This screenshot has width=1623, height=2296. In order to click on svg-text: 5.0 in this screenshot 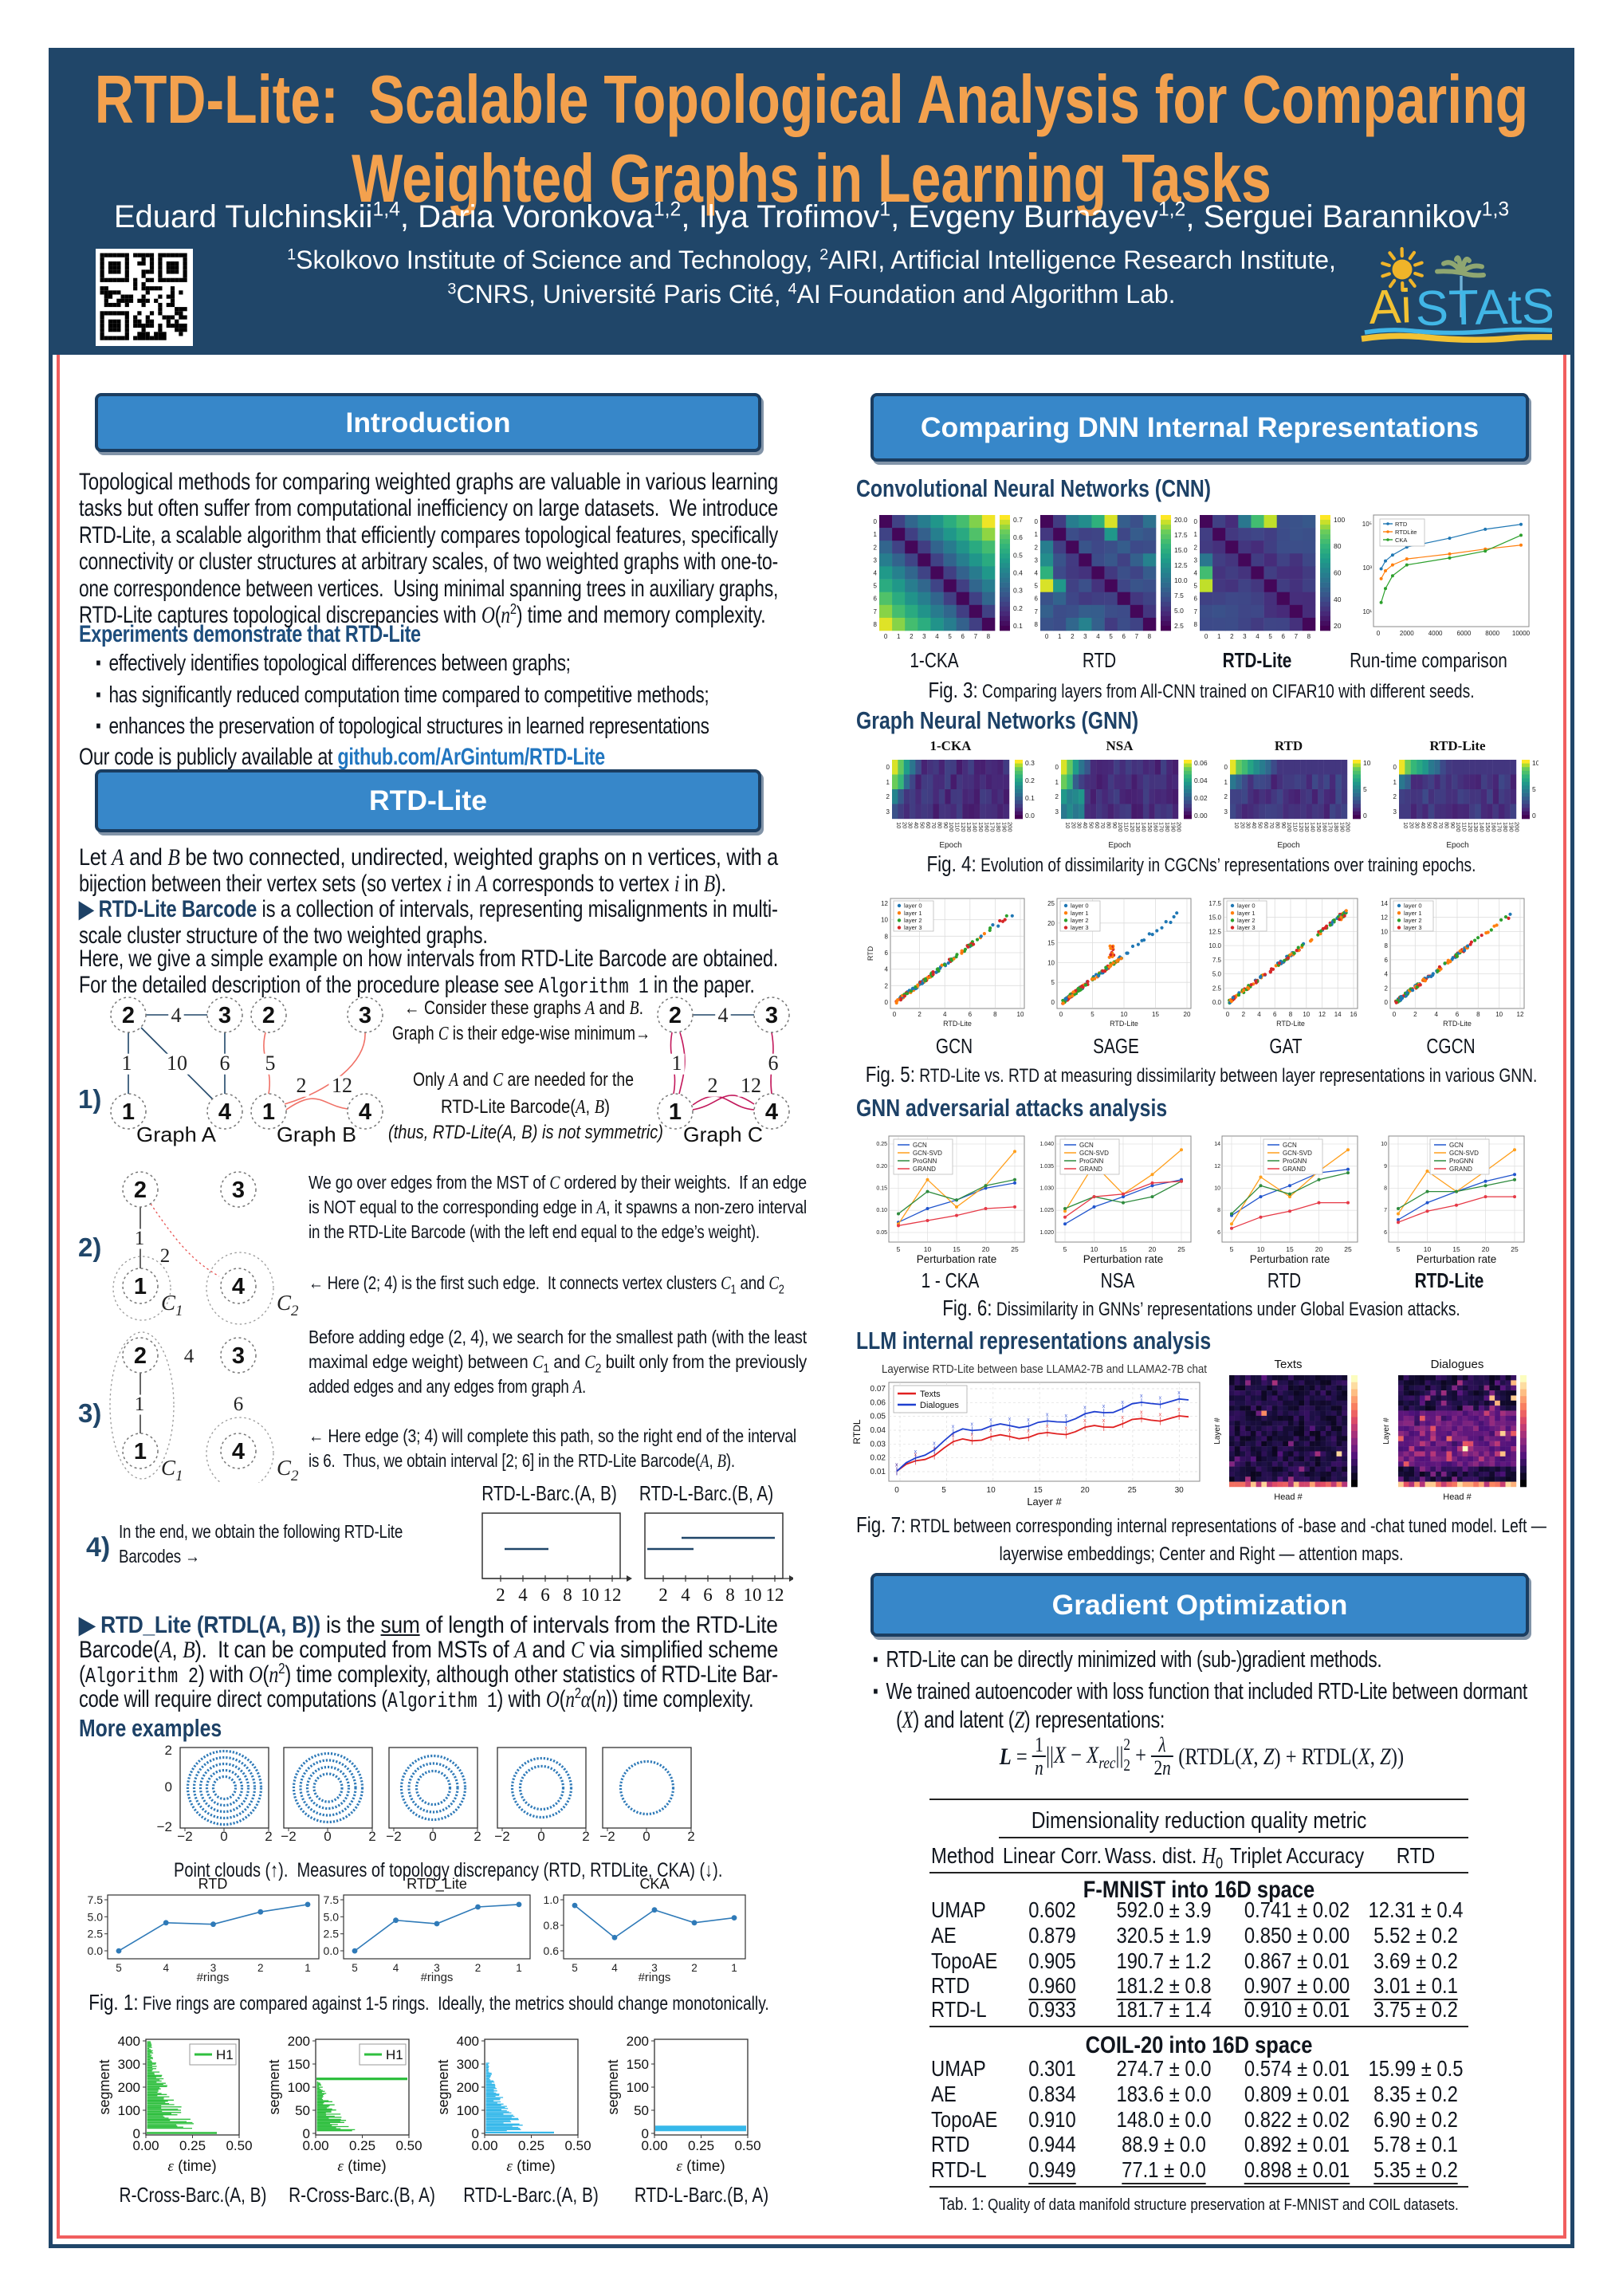, I will do `click(1217, 975)`.